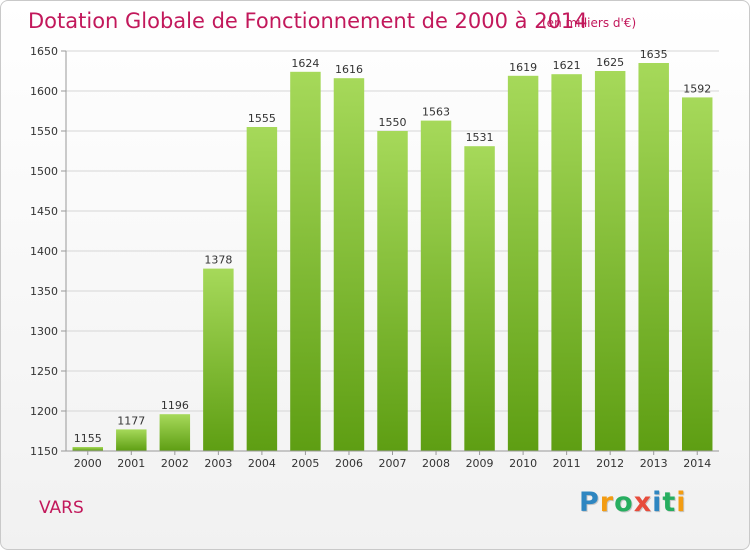 This screenshot has width=750, height=550. I want to click on y-tick-label: 1550, so click(44, 131).